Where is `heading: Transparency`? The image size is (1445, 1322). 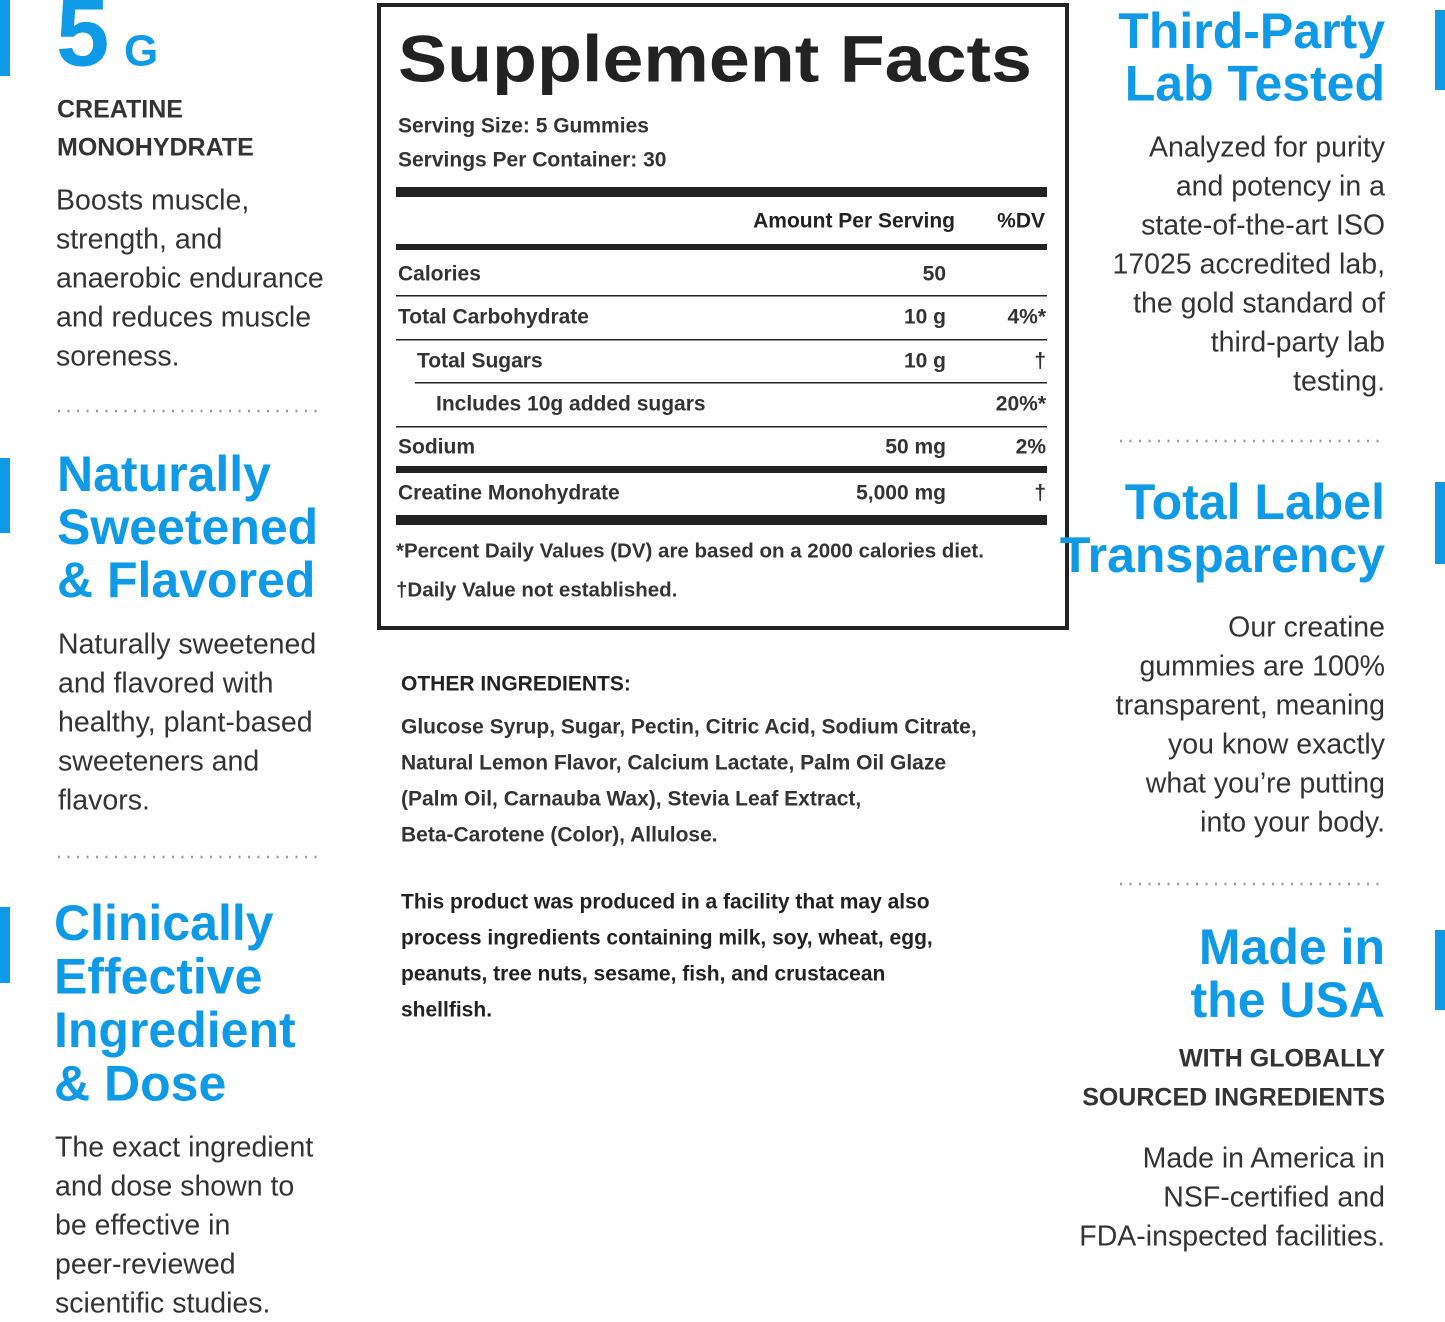
heading: Transparency is located at coordinates (1222, 555).